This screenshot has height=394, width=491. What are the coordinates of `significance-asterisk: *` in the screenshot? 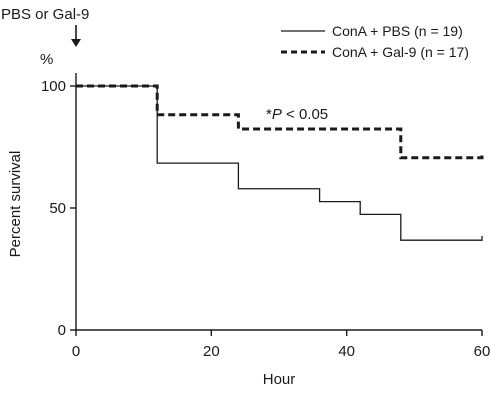 It's located at (269, 114).